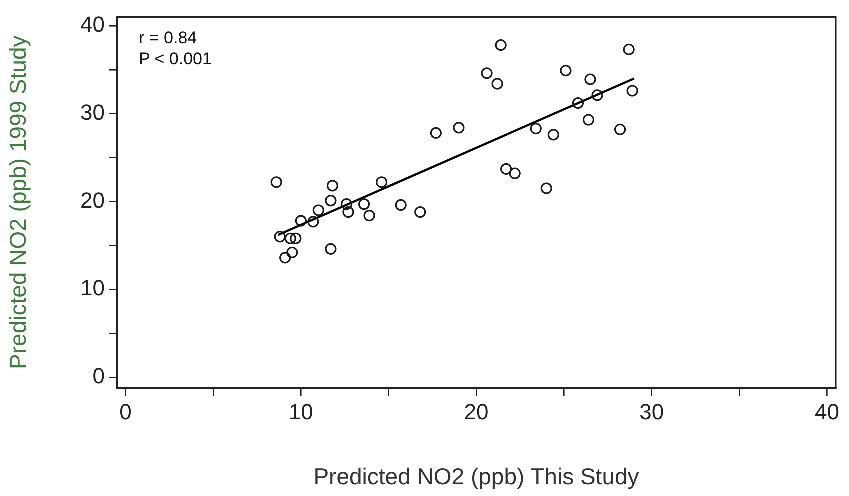 Image resolution: width=849 pixels, height=496 pixels. Describe the element at coordinates (168, 38) in the screenshot. I see `annotation: r = 0.84` at that location.